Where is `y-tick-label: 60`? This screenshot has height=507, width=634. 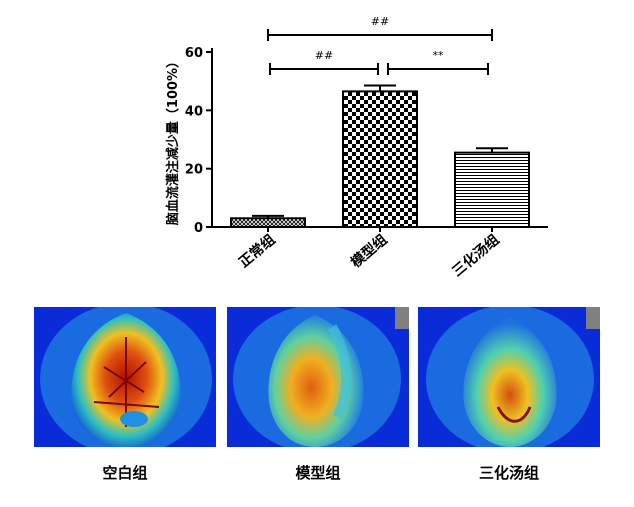
y-tick-label: 60 is located at coordinates (194, 53).